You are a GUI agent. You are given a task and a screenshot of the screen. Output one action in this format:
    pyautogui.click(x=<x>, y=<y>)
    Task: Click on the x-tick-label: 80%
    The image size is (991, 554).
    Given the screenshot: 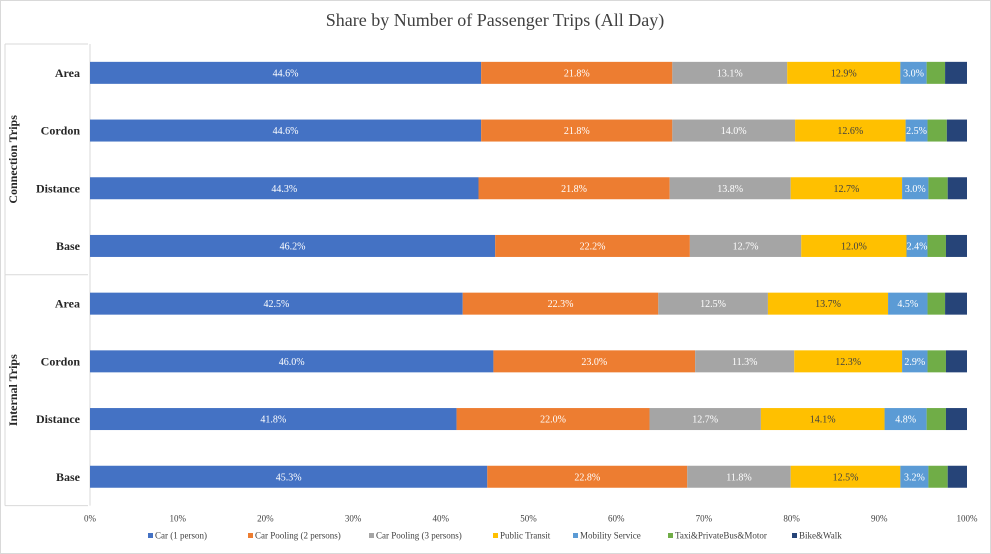 What is the action you would take?
    pyautogui.click(x=791, y=519)
    